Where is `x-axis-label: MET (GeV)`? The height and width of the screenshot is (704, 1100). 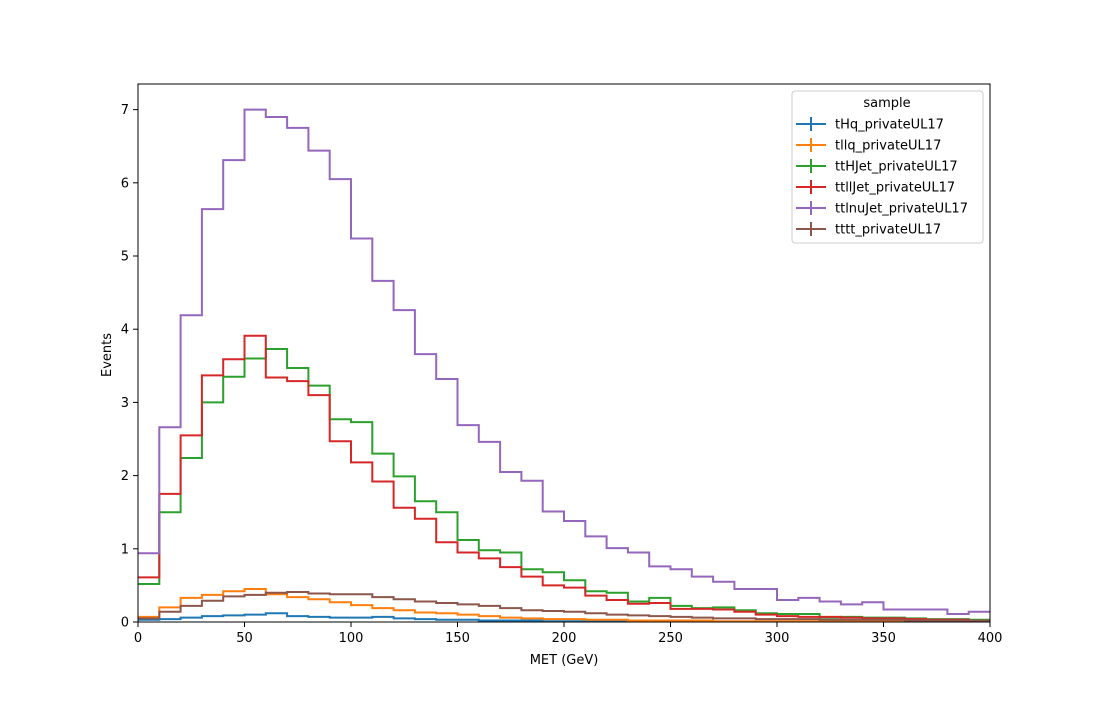 x-axis-label: MET (GeV) is located at coordinates (564, 660).